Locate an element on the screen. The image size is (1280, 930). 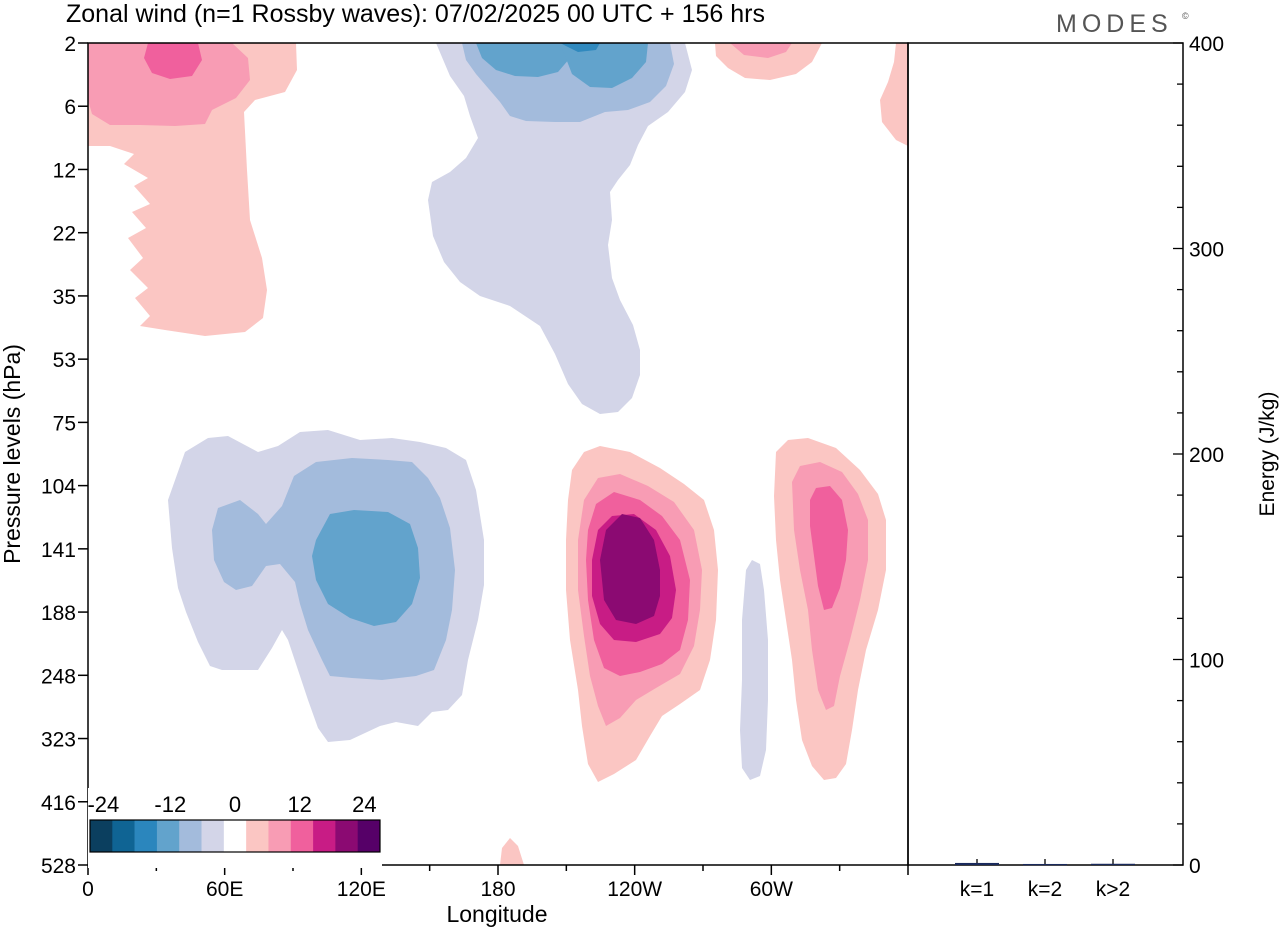
colorbar-label: 12 is located at coordinates (299, 804).